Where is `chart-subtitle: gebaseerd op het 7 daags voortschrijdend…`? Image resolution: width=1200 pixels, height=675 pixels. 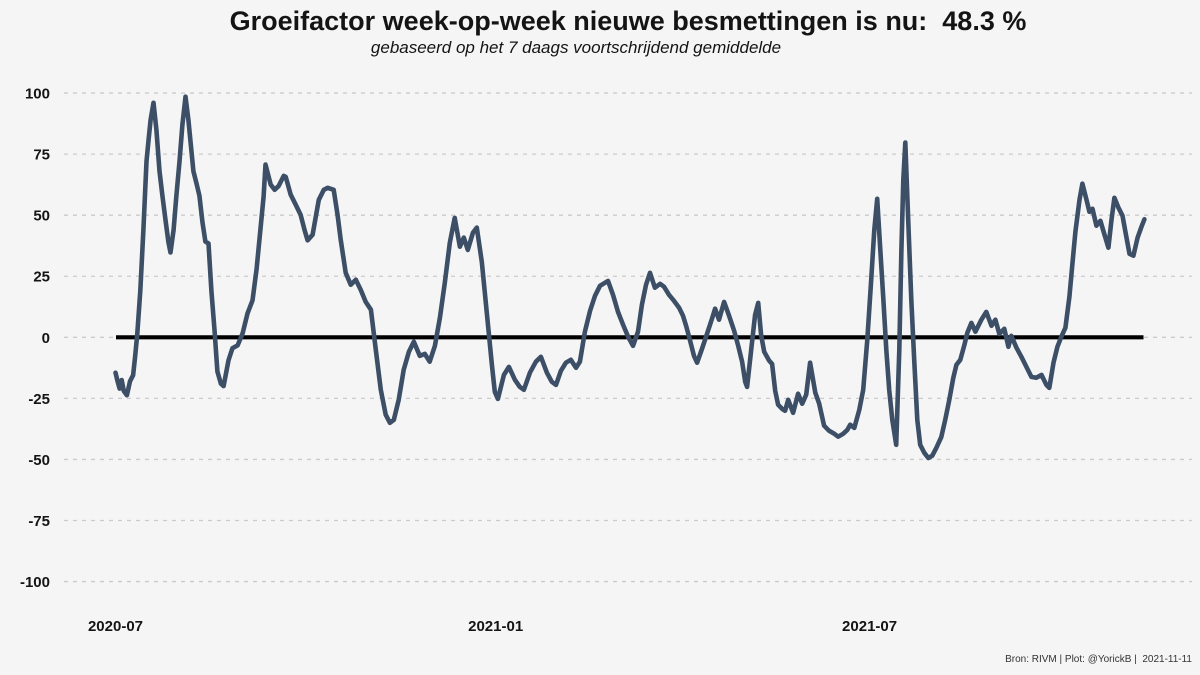
chart-subtitle: gebaseerd op het 7 daags voortschrijdend… is located at coordinates (576, 47).